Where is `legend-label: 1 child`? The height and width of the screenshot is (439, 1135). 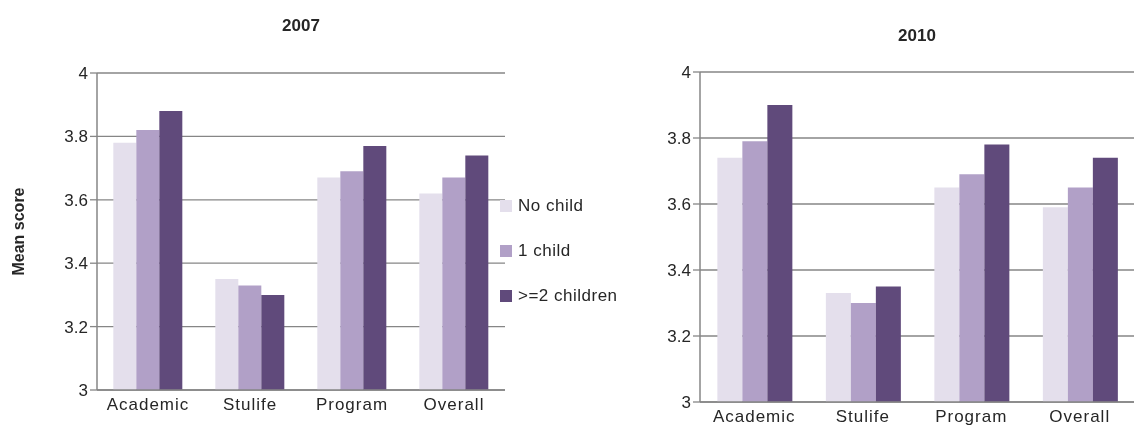
legend-label: 1 child is located at coordinates (544, 251).